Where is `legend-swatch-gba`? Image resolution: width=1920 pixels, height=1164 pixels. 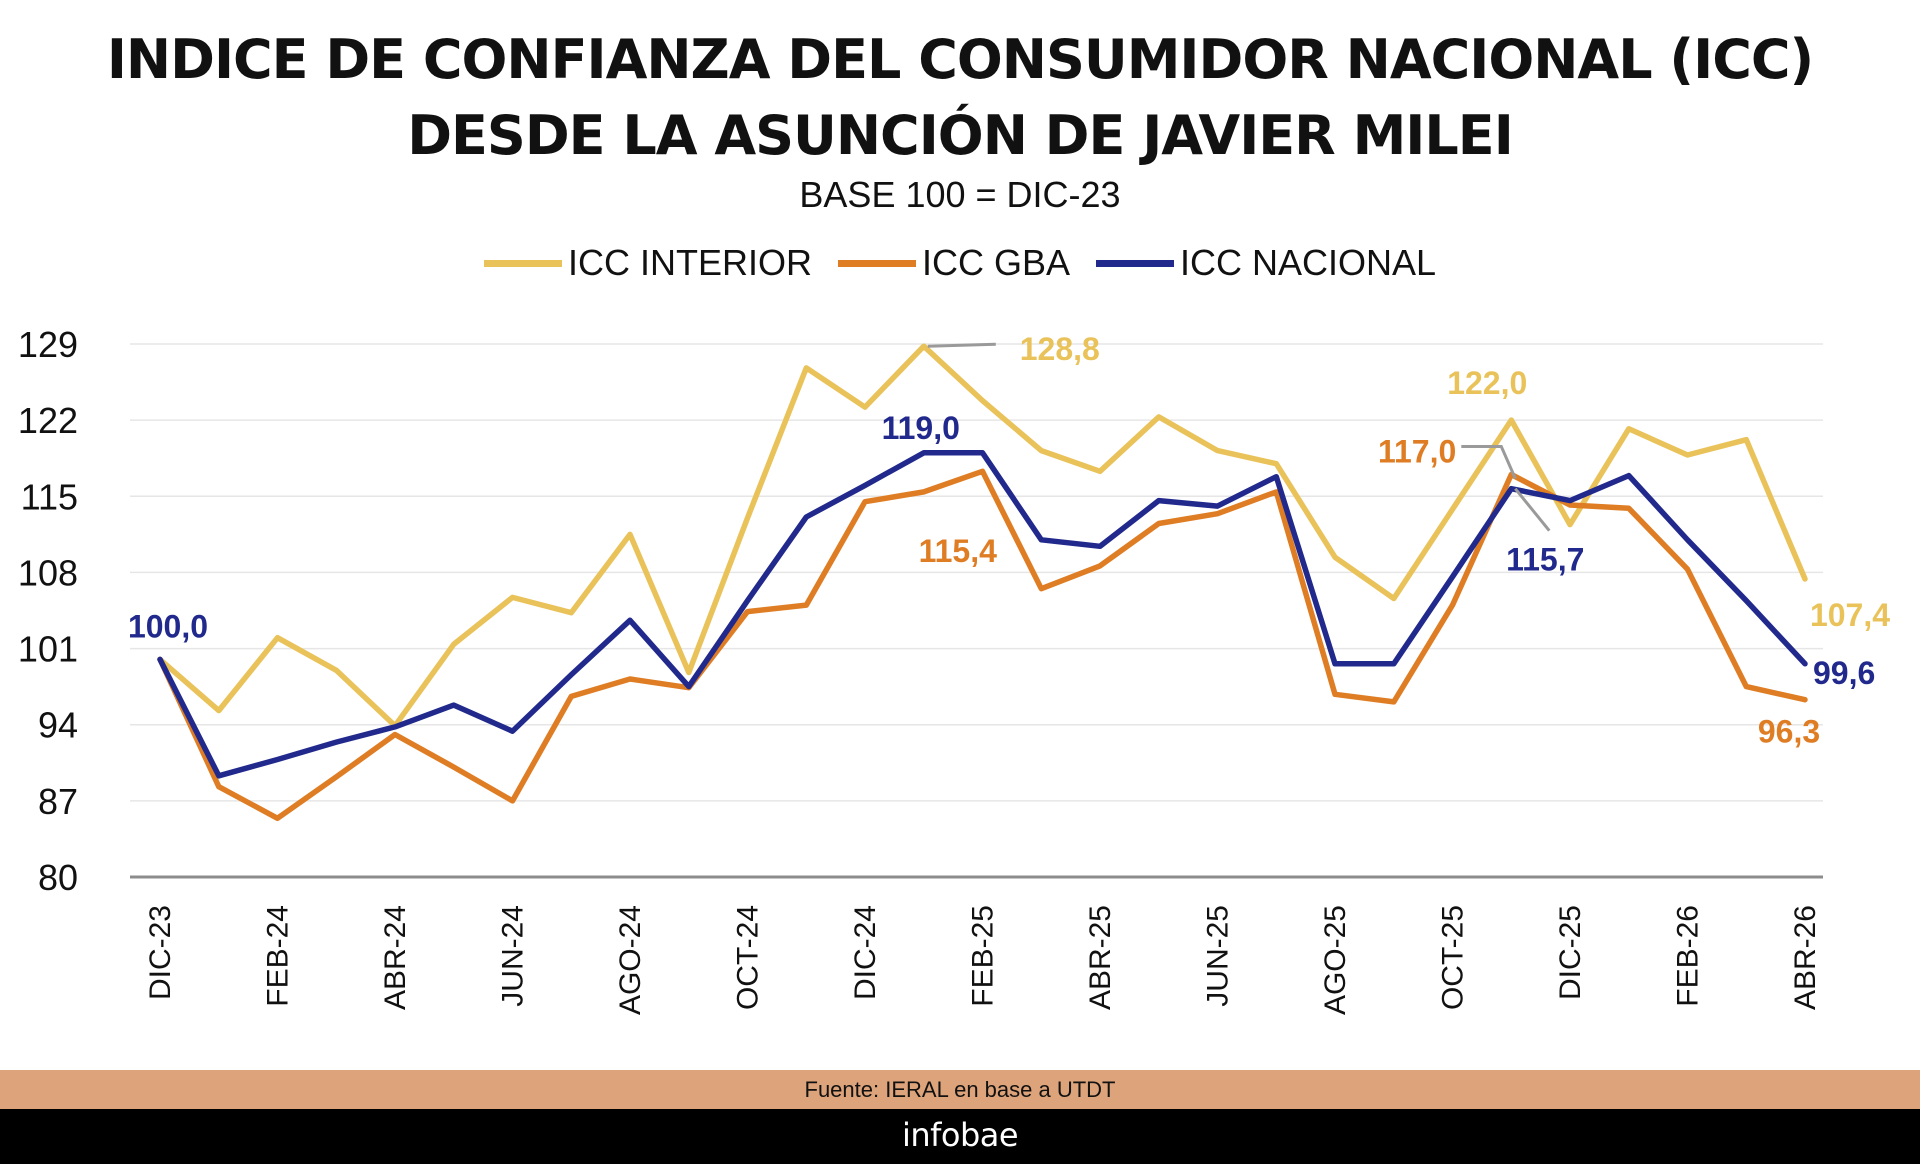
legend-swatch-gba is located at coordinates (876, 263).